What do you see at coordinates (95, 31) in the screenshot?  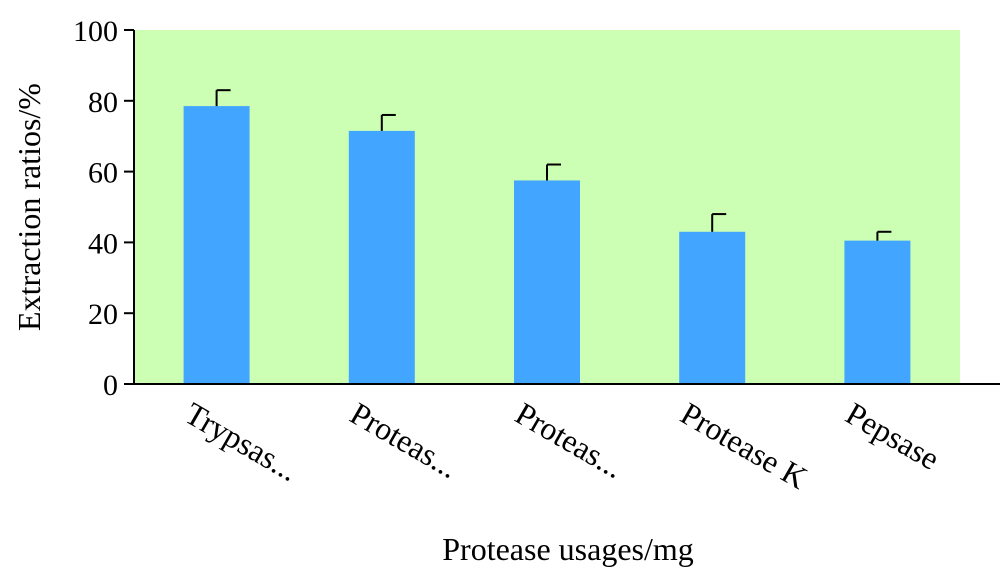 I see `y-tick-label: 100` at bounding box center [95, 31].